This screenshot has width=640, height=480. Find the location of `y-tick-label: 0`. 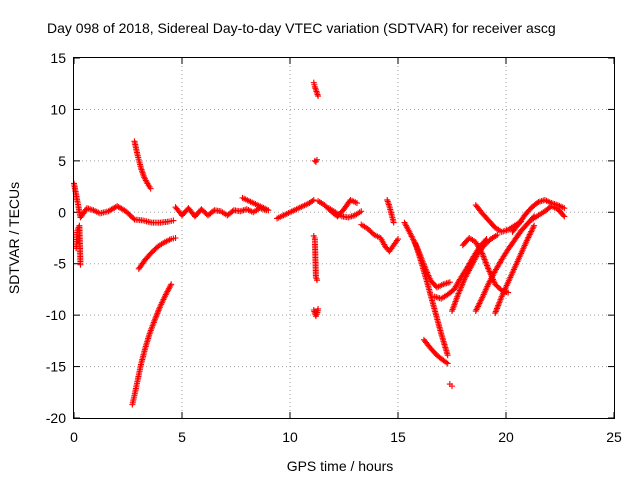

y-tick-label: 0 is located at coordinates (62, 212).